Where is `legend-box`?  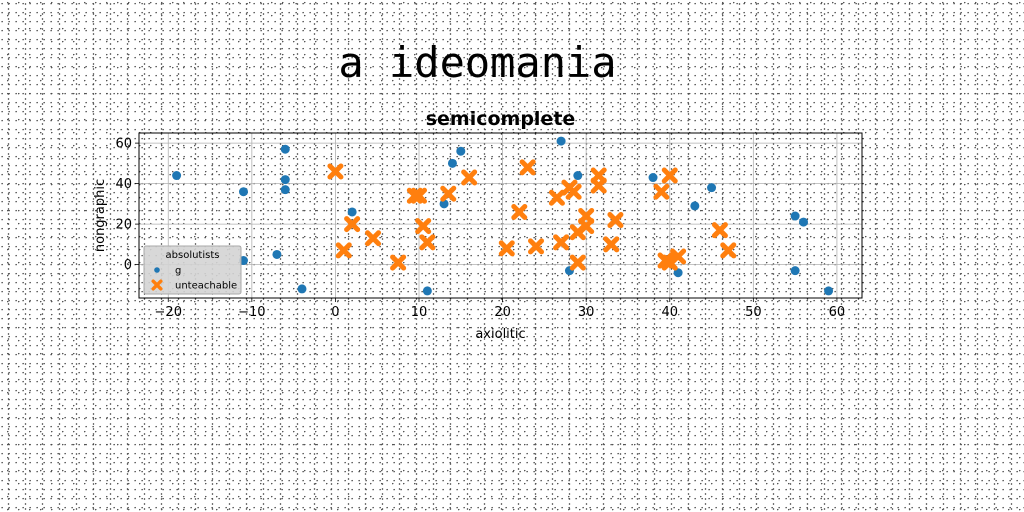 legend-box is located at coordinates (192, 270).